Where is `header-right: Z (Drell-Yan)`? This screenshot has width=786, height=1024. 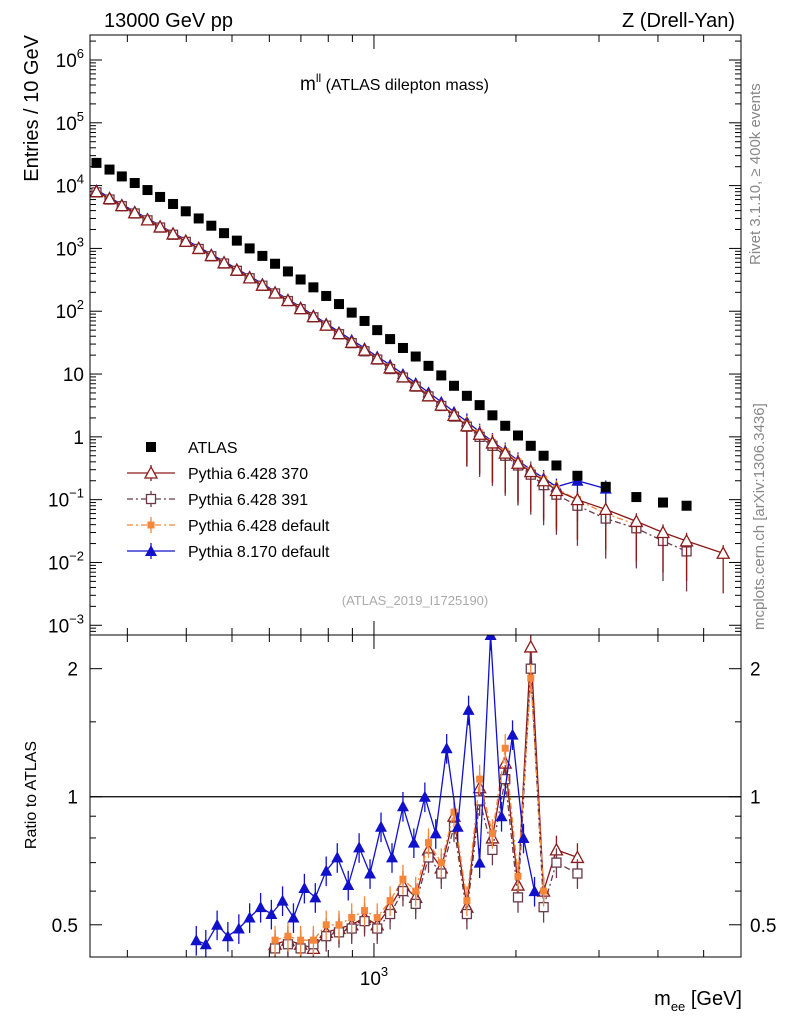 header-right: Z (Drell-Yan) is located at coordinates (678, 21).